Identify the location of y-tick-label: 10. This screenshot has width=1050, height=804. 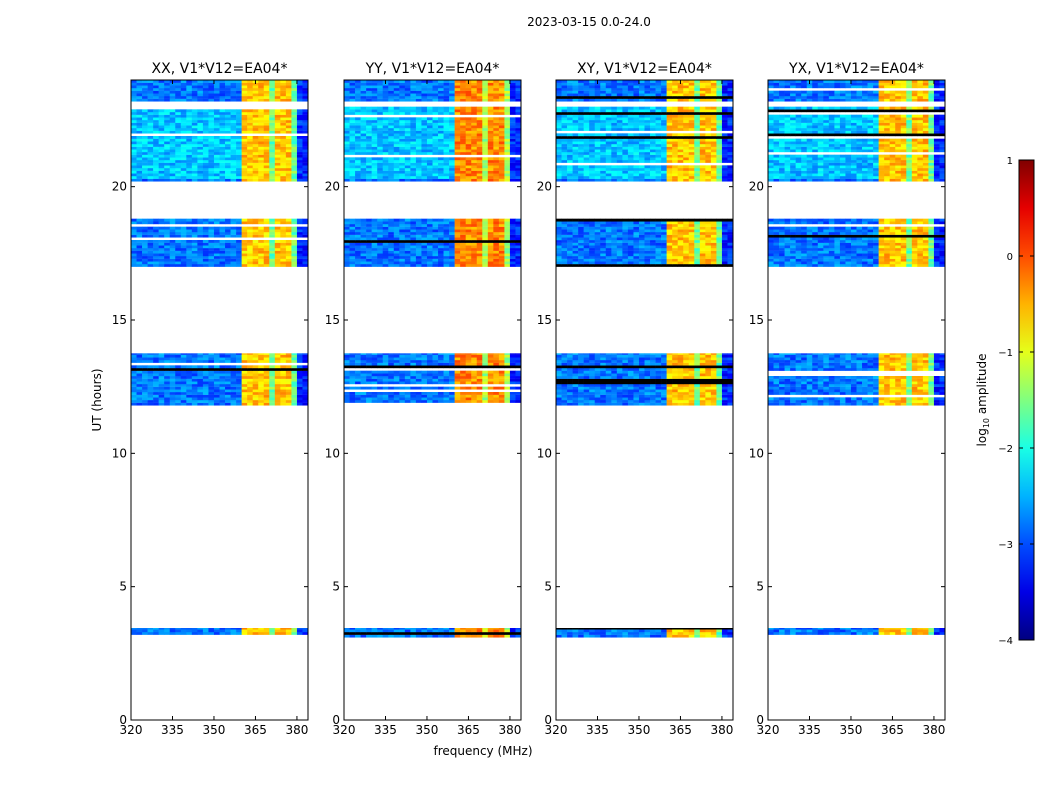
(332, 453).